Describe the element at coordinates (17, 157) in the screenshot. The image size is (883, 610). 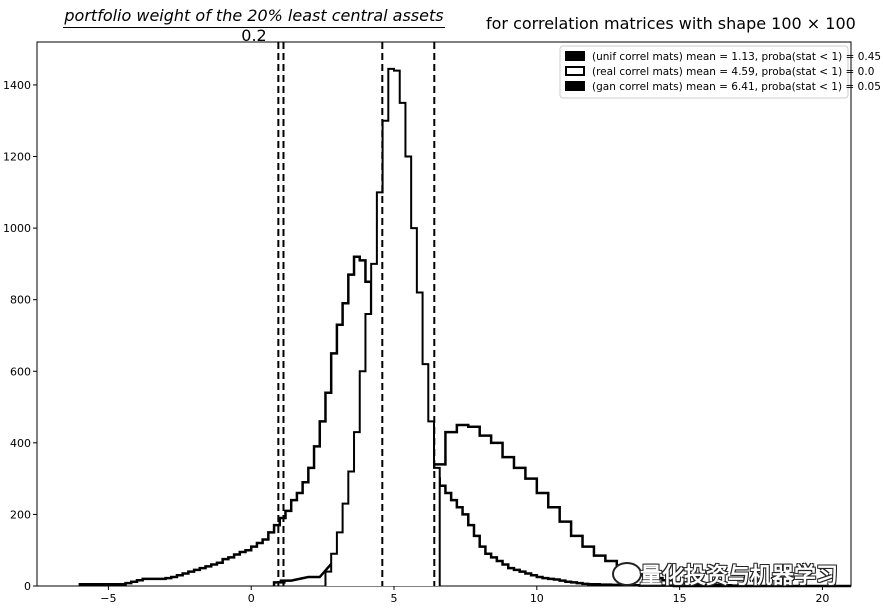
I see `y-tick-label: 1200` at that location.